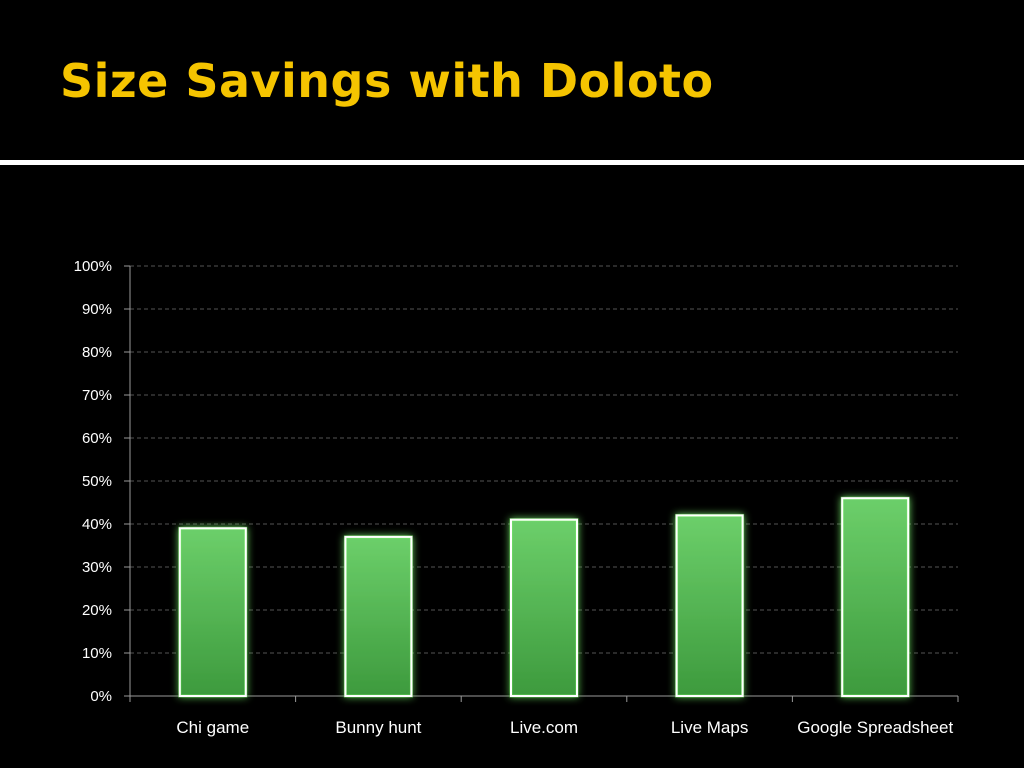  Describe the element at coordinates (544, 727) in the screenshot. I see `x-category-label: Live.com` at that location.